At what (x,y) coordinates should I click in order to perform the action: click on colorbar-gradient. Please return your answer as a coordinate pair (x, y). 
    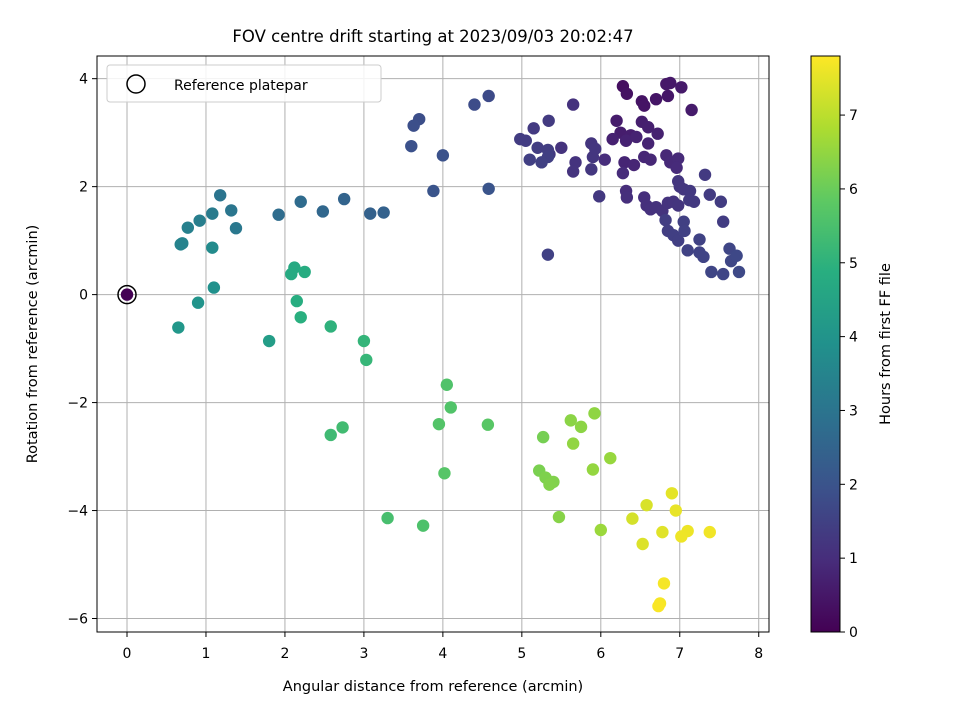
    Looking at the image, I should click on (825, 344).